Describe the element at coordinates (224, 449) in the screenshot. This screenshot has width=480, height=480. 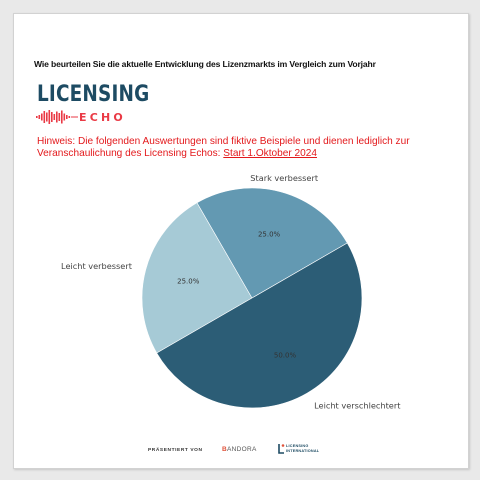
I see `bandora-logo-b: B` at that location.